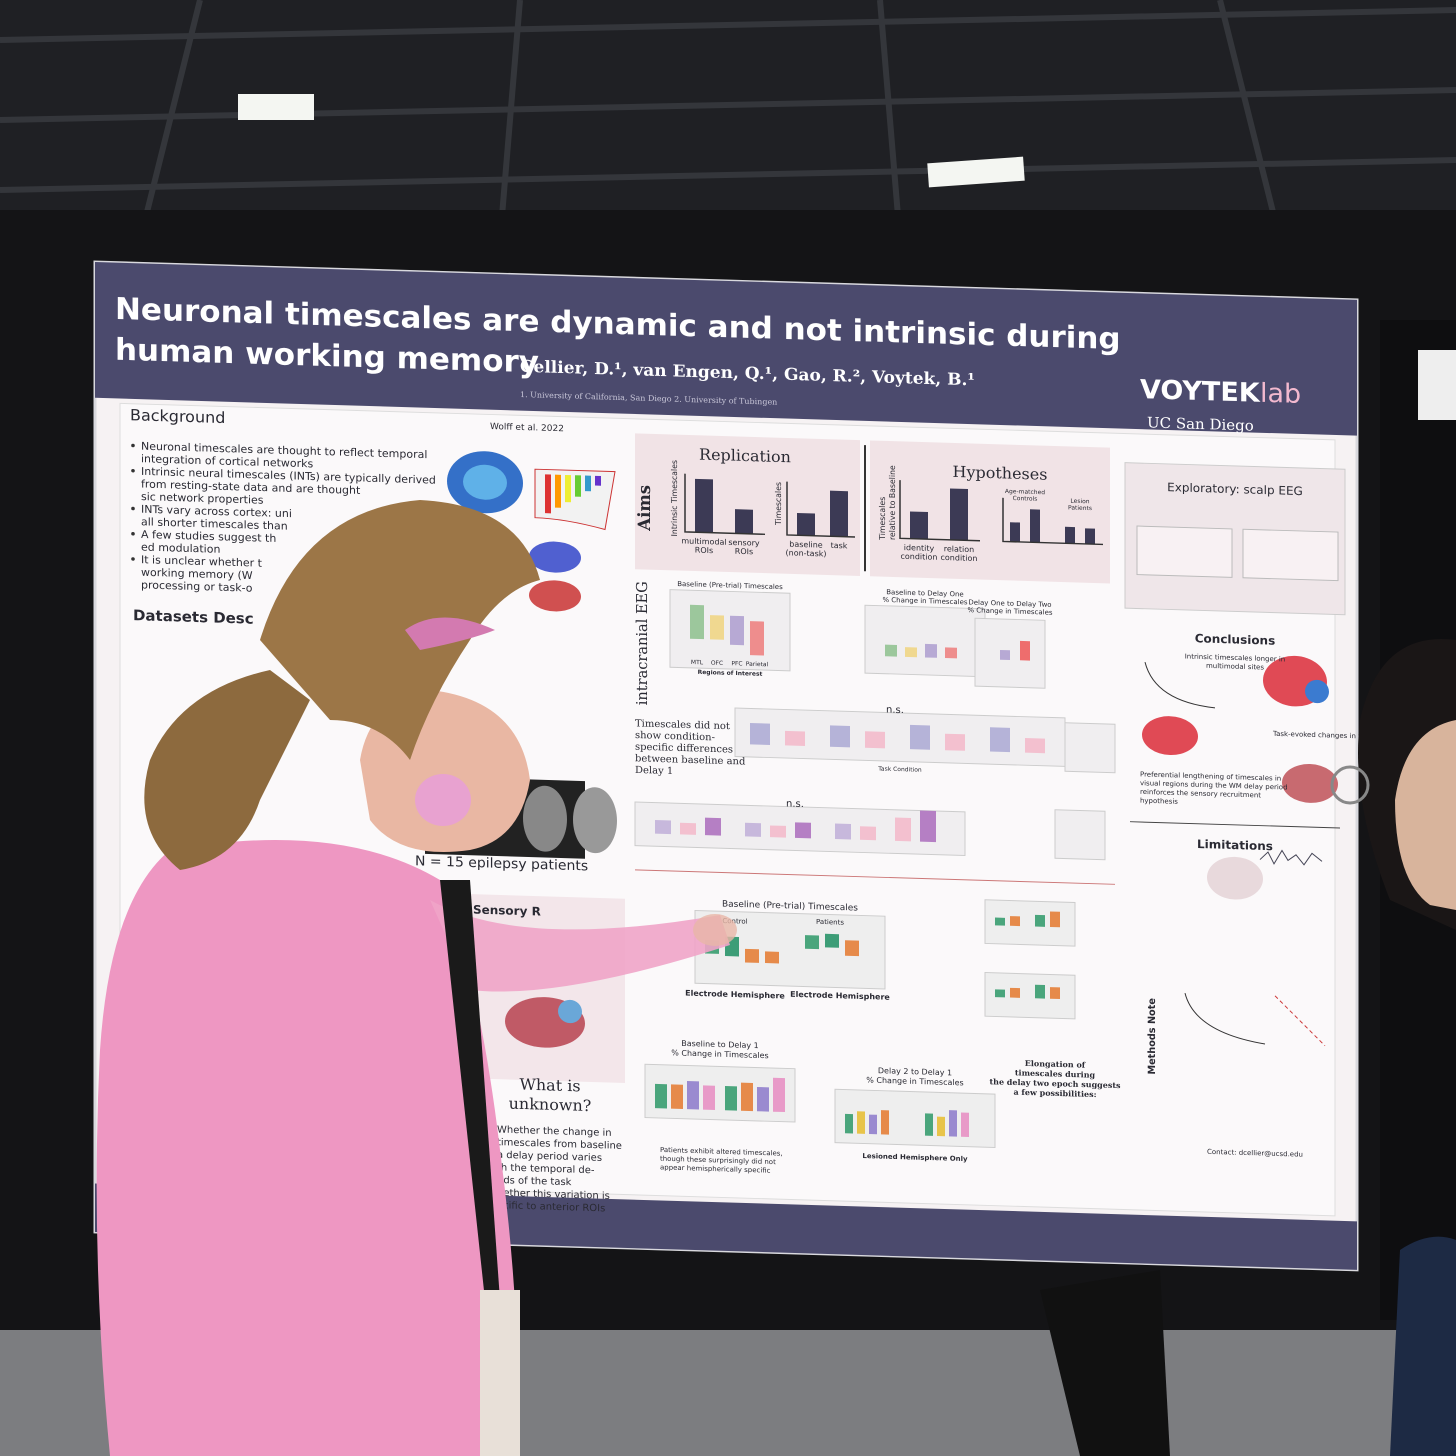 The width and height of the screenshot is (1456, 1456). I want to click on unknown-text: hether this variation is, so click(553, 1195).